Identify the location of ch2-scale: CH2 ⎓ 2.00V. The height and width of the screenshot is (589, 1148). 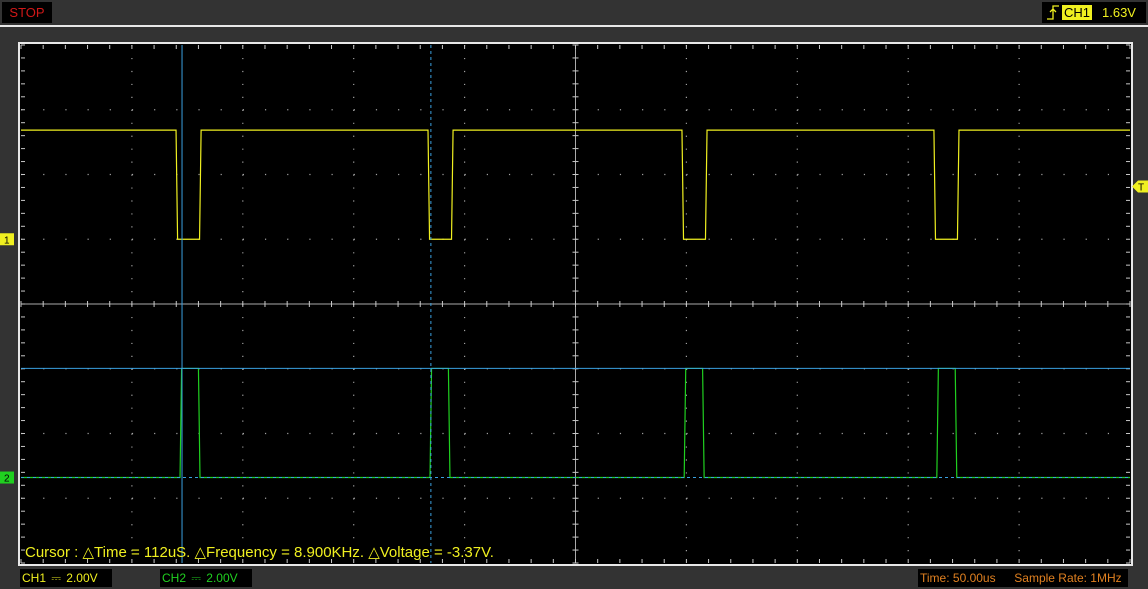
(206, 578).